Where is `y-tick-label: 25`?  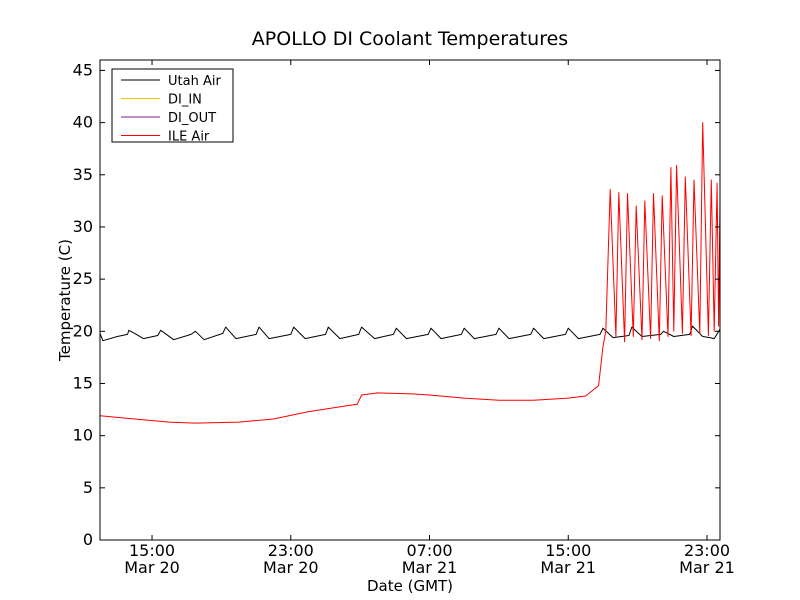
y-tick-label: 25 is located at coordinates (83, 278).